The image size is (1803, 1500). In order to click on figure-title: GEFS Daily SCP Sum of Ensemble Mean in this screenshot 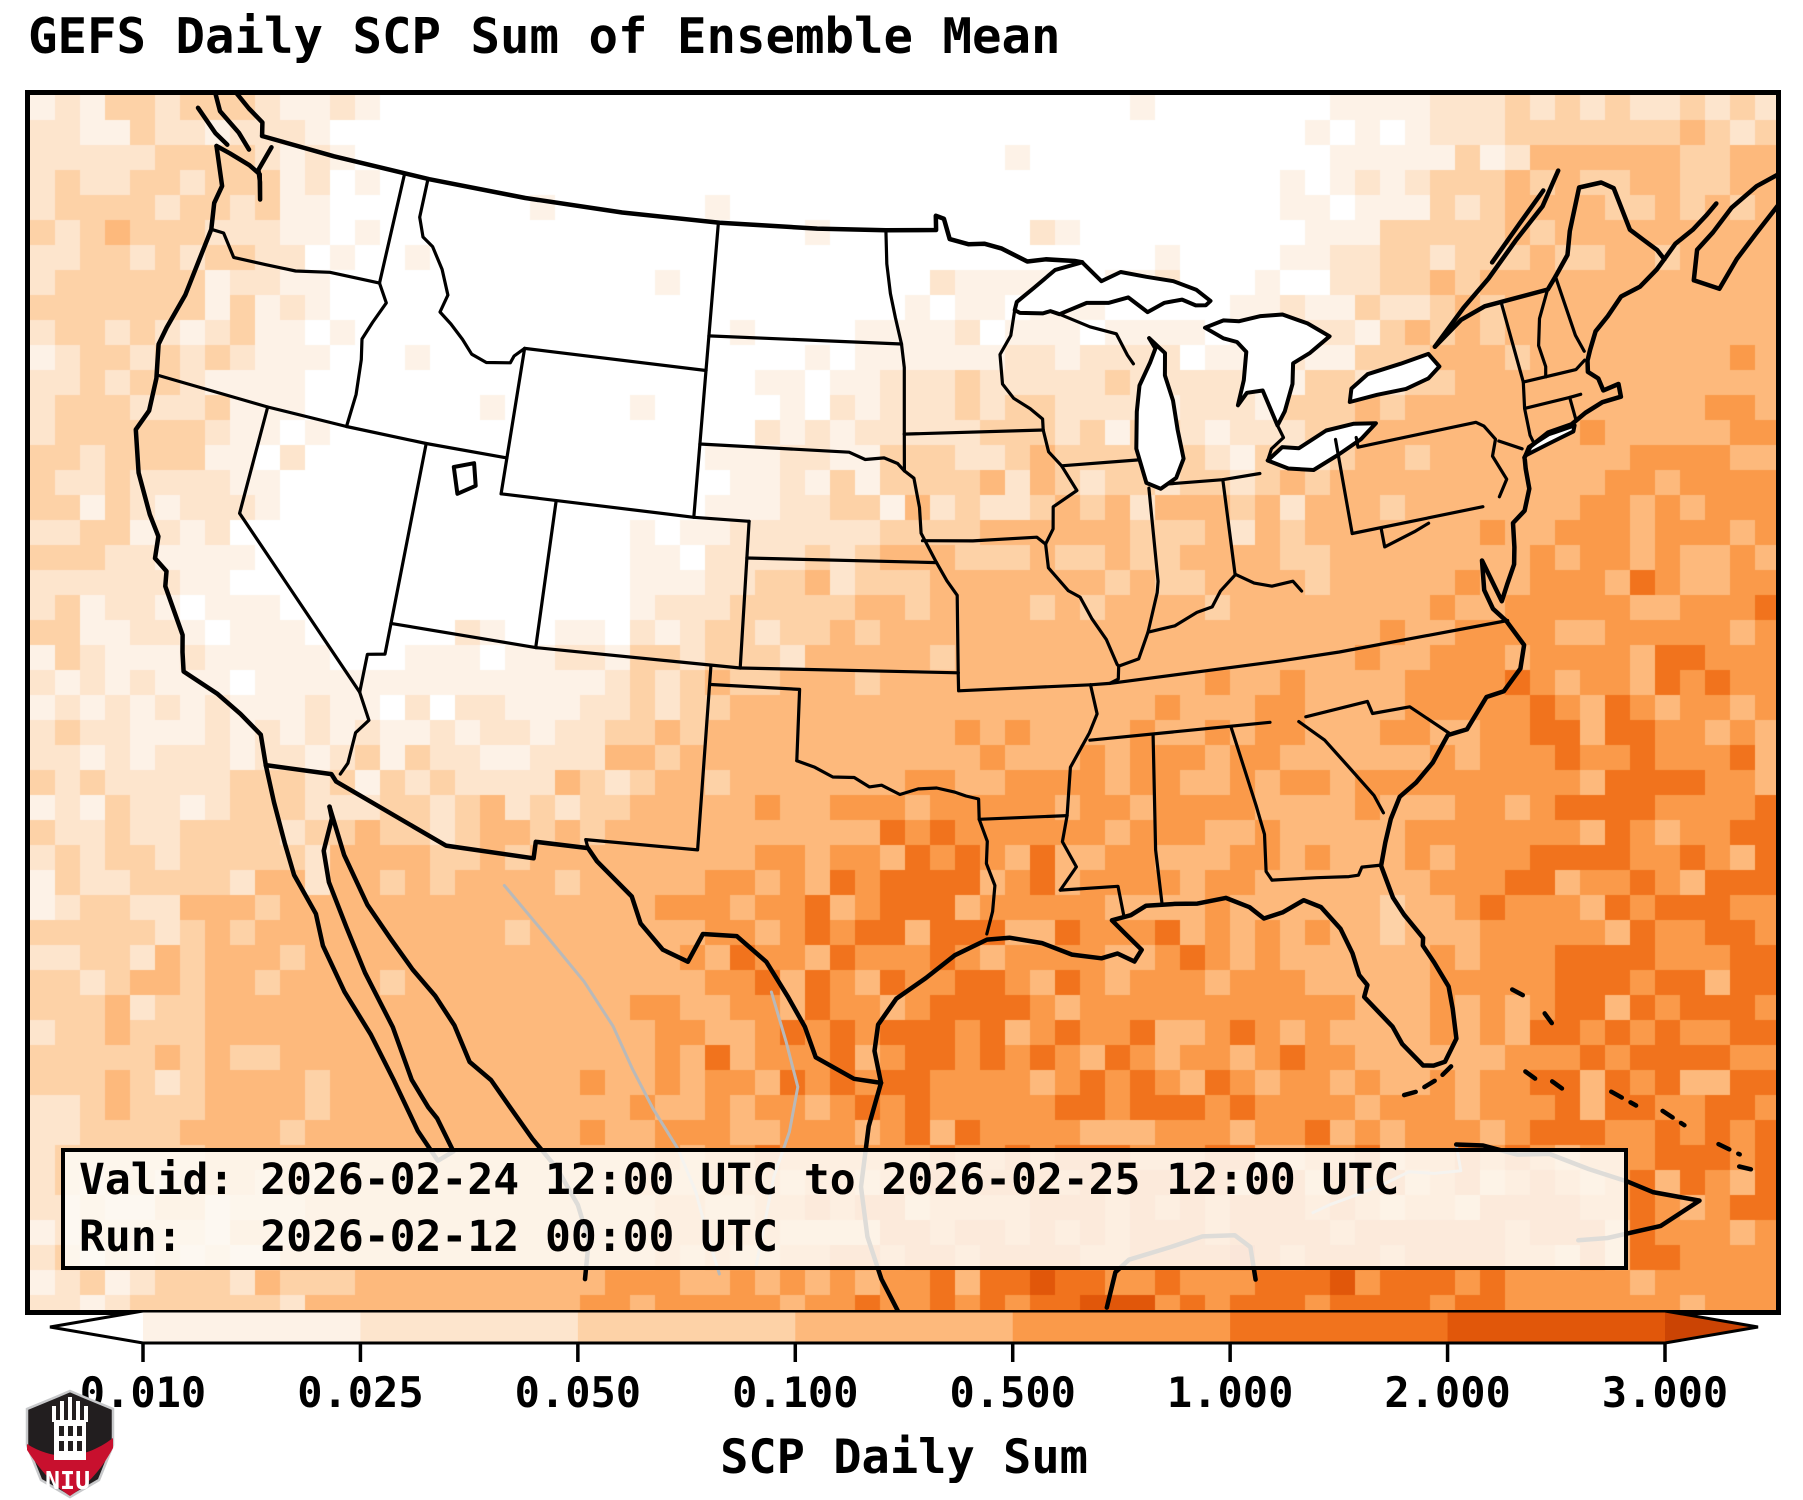, I will do `click(544, 36)`.